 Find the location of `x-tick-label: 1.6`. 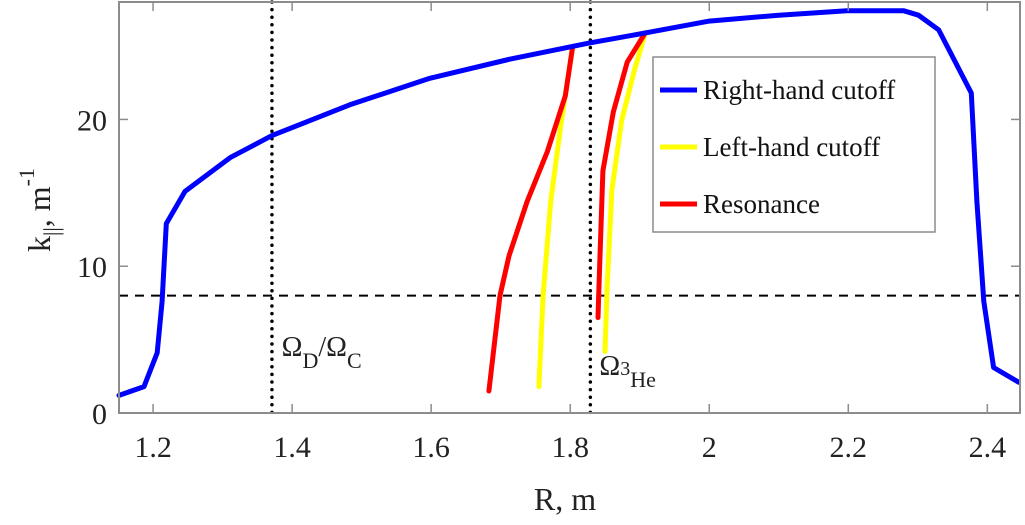

x-tick-label: 1.6 is located at coordinates (431, 447).